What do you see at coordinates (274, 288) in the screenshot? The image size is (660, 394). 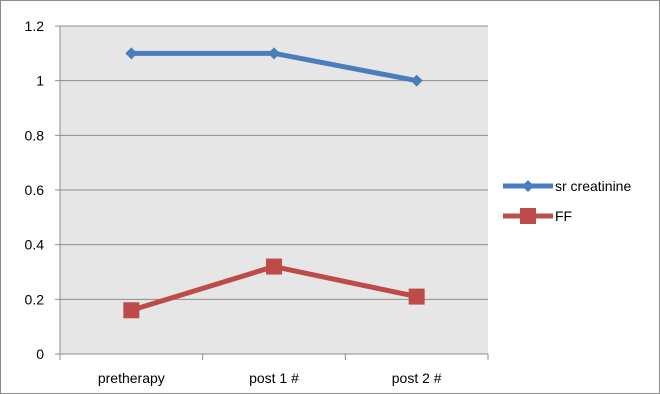 I see `series-ff` at bounding box center [274, 288].